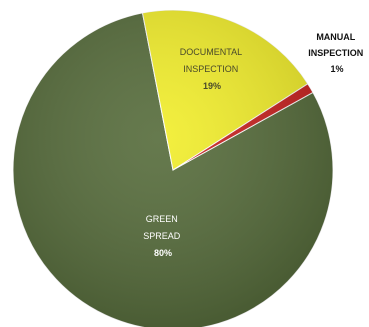 The image size is (369, 327). What do you see at coordinates (336, 69) in the screenshot?
I see `slice-percent-manual: 1%` at bounding box center [336, 69].